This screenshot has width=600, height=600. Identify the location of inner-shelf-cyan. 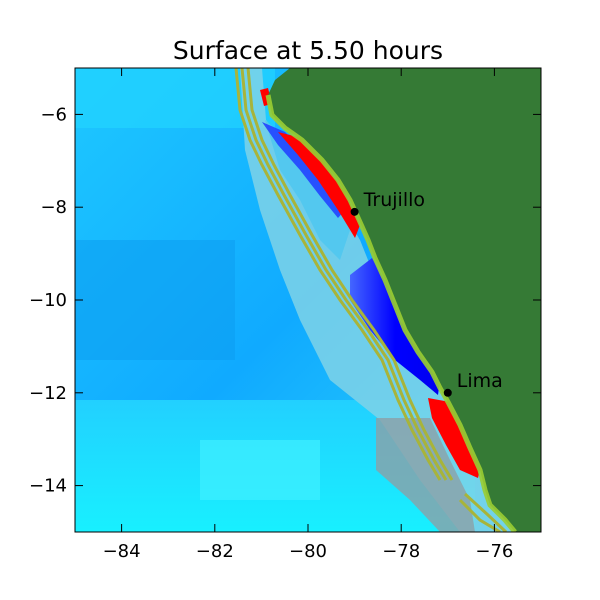
(307, 190).